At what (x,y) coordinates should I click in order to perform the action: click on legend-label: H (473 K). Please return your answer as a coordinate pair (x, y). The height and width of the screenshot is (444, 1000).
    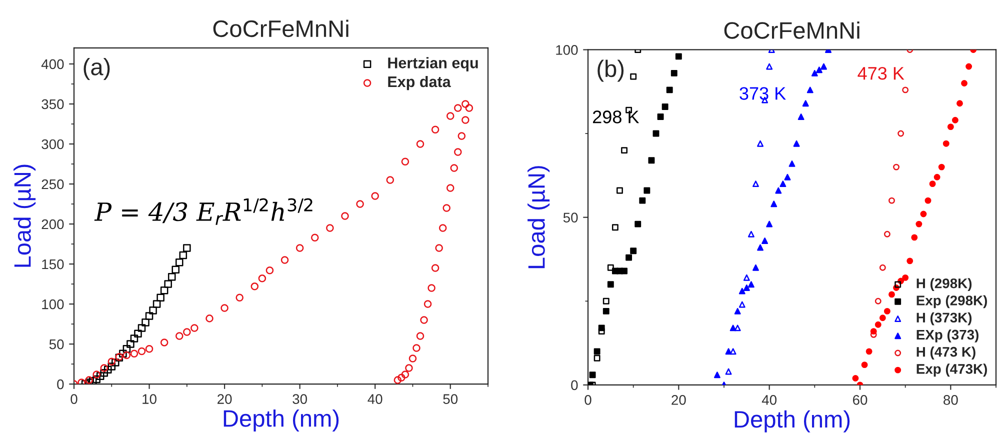
    Looking at the image, I should click on (946, 353).